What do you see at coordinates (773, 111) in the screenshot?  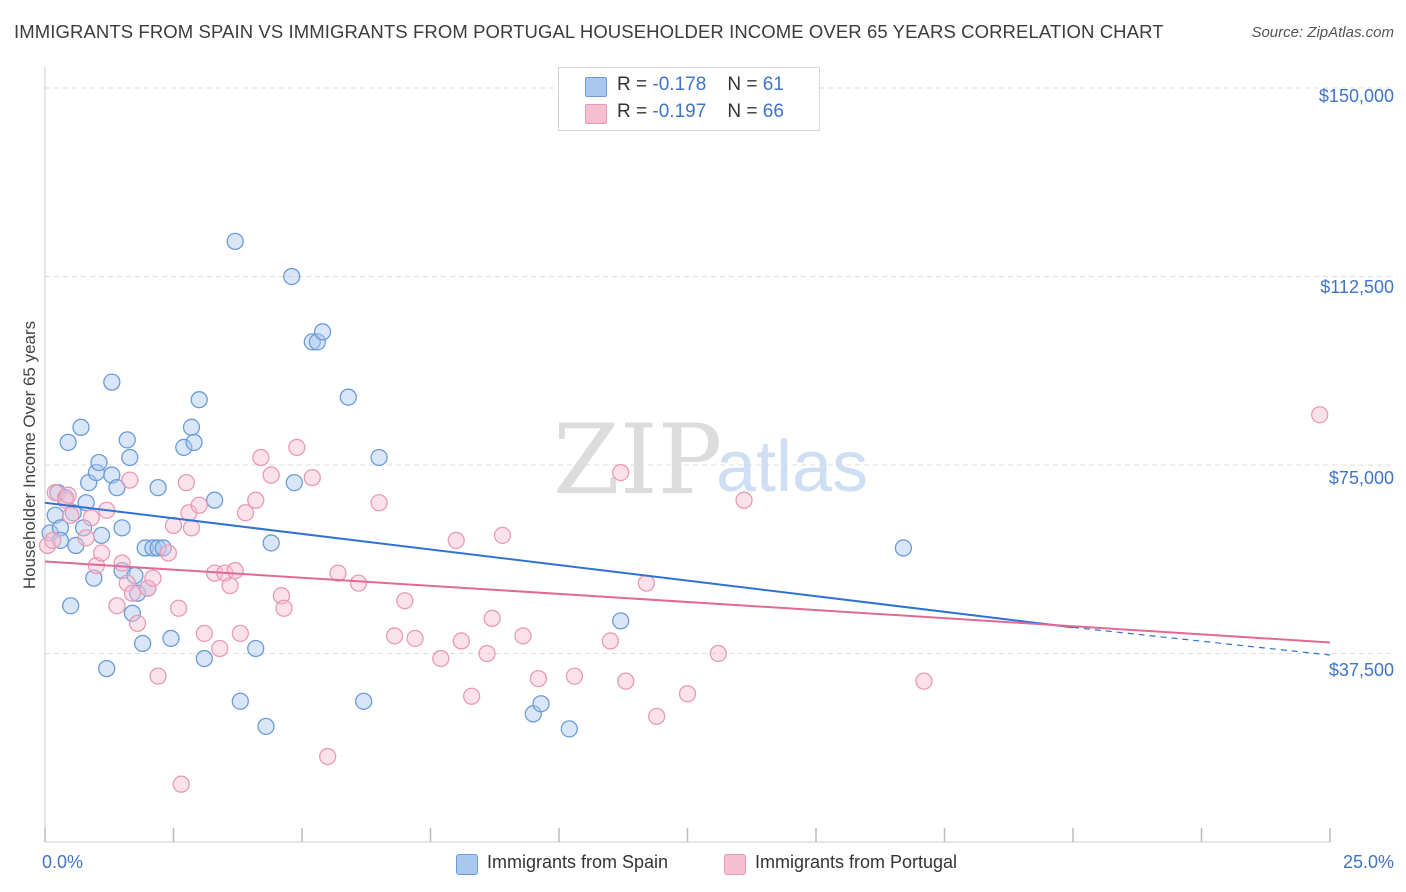 I see `legend-n-value-portugal: 66` at bounding box center [773, 111].